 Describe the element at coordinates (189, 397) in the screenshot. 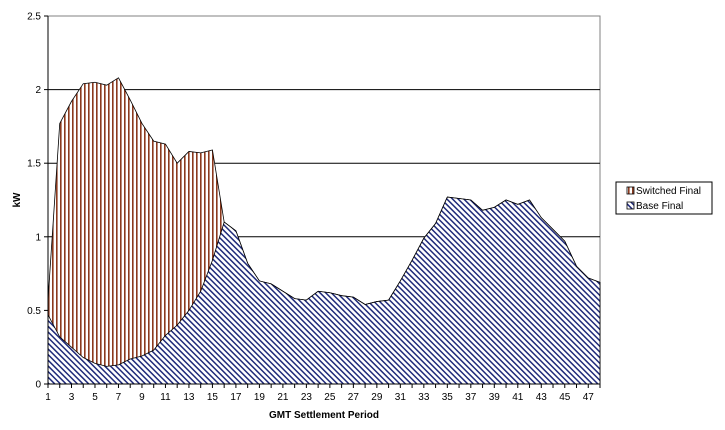

I see `x-tick-label-6: 13` at that location.